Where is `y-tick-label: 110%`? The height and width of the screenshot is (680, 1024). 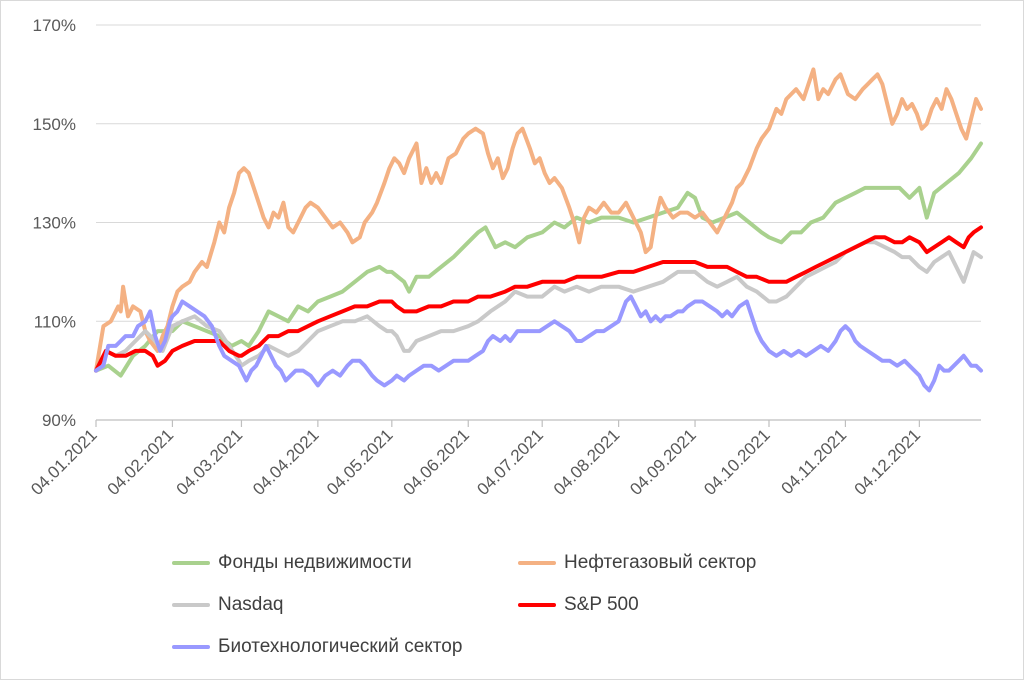
y-tick-label: 110% is located at coordinates (55, 321).